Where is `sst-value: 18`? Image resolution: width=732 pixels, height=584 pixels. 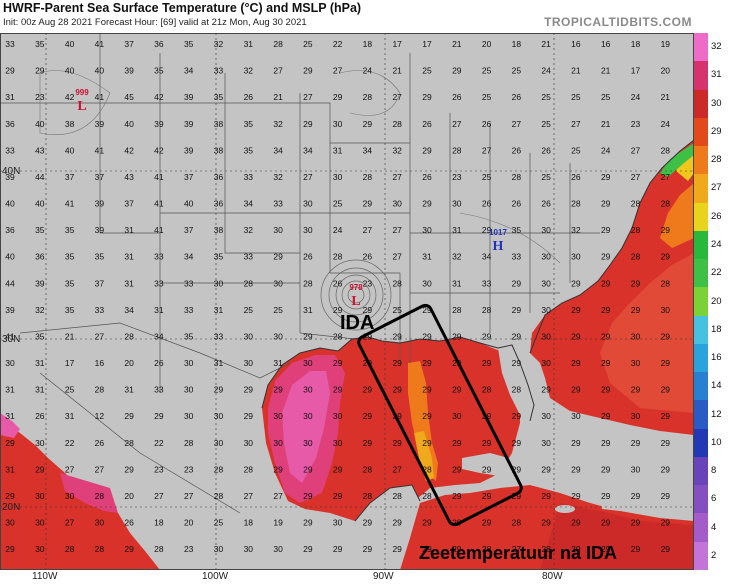
sst-value: 18 is located at coordinates (159, 523).